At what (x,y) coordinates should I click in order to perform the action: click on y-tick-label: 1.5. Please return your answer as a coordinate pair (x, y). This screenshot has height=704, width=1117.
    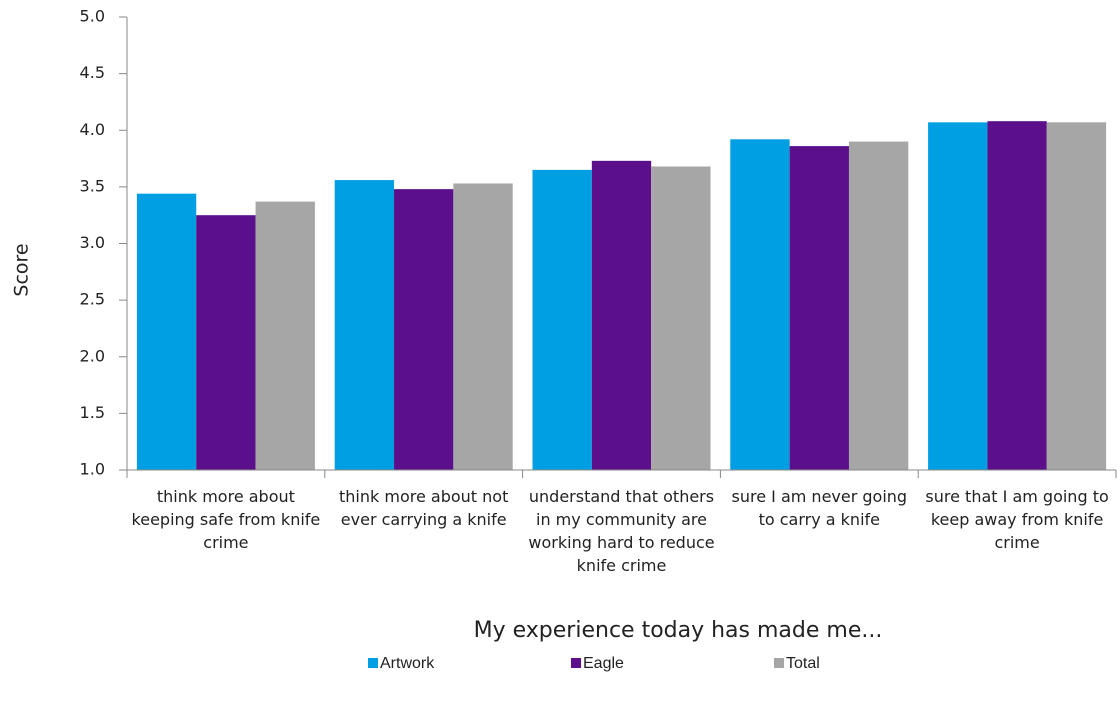
    Looking at the image, I should click on (92, 412).